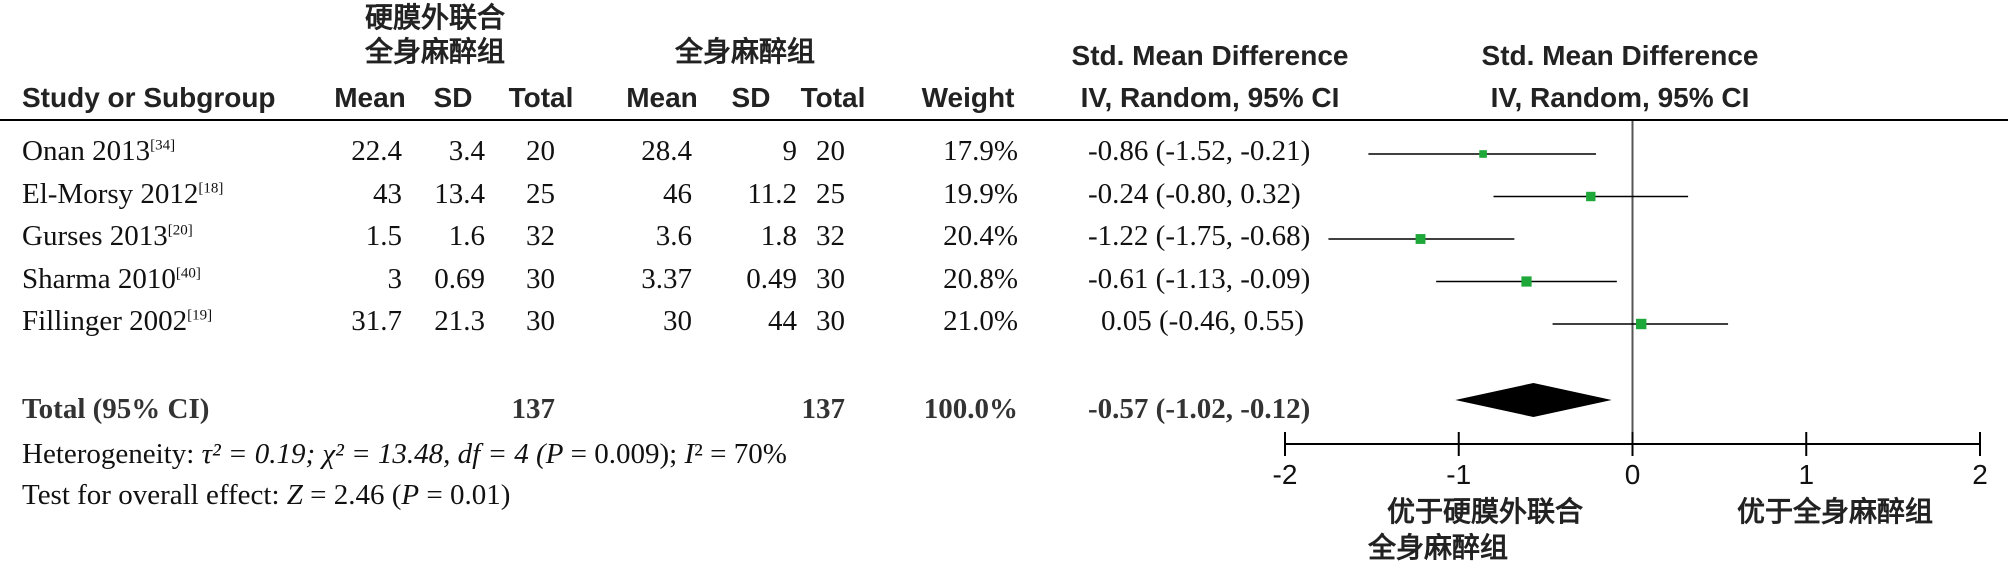  What do you see at coordinates (116, 409) in the screenshot?
I see `total-label: Total (95% CI)` at bounding box center [116, 409].